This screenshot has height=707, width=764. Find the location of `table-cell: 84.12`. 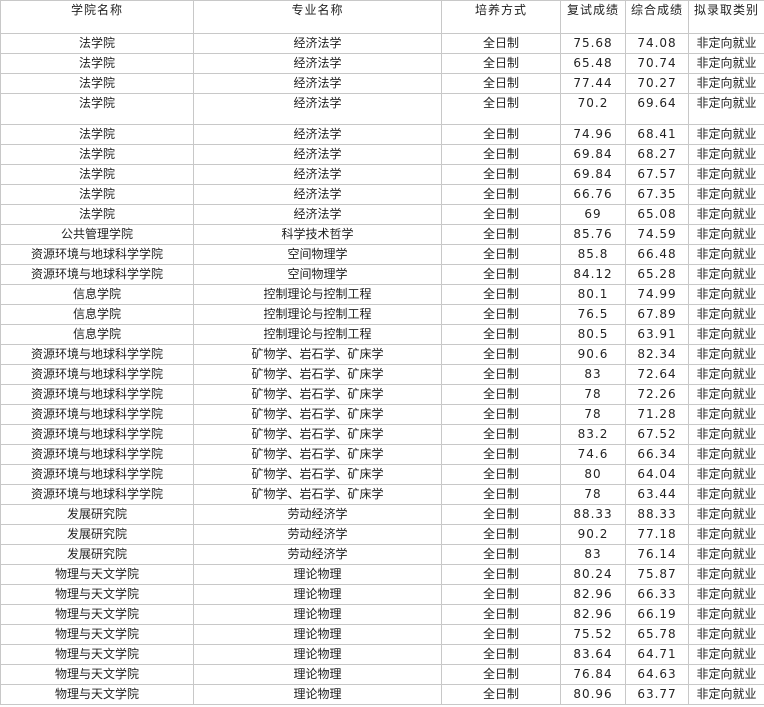

table-cell: 84.12 is located at coordinates (593, 274).